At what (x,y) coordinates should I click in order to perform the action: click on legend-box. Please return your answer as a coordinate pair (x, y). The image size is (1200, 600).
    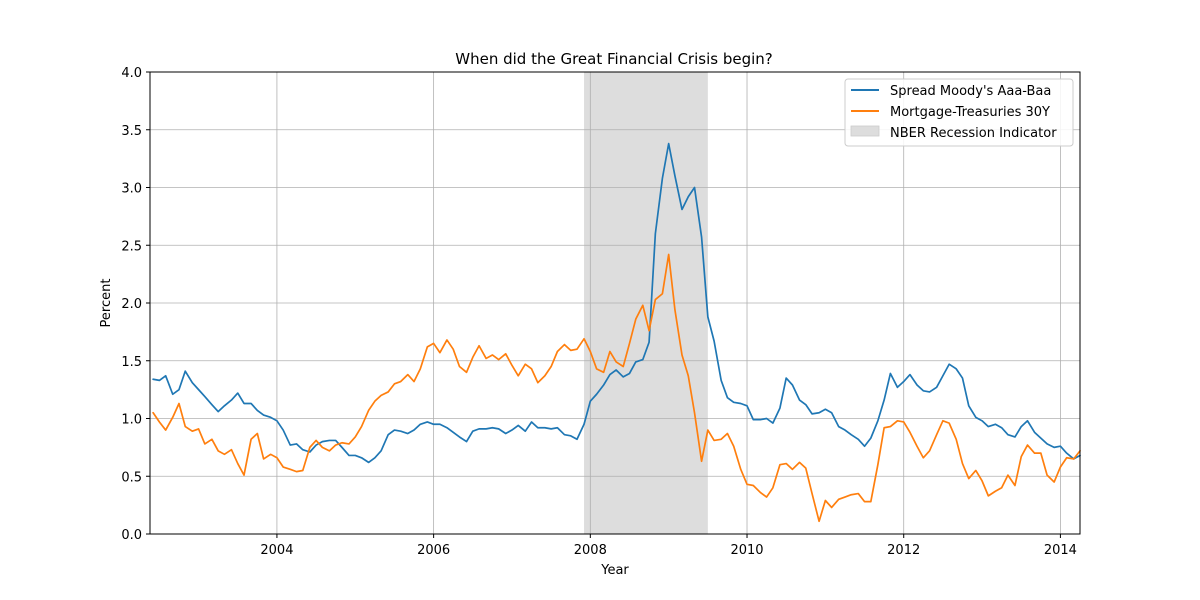
    Looking at the image, I should click on (959, 112).